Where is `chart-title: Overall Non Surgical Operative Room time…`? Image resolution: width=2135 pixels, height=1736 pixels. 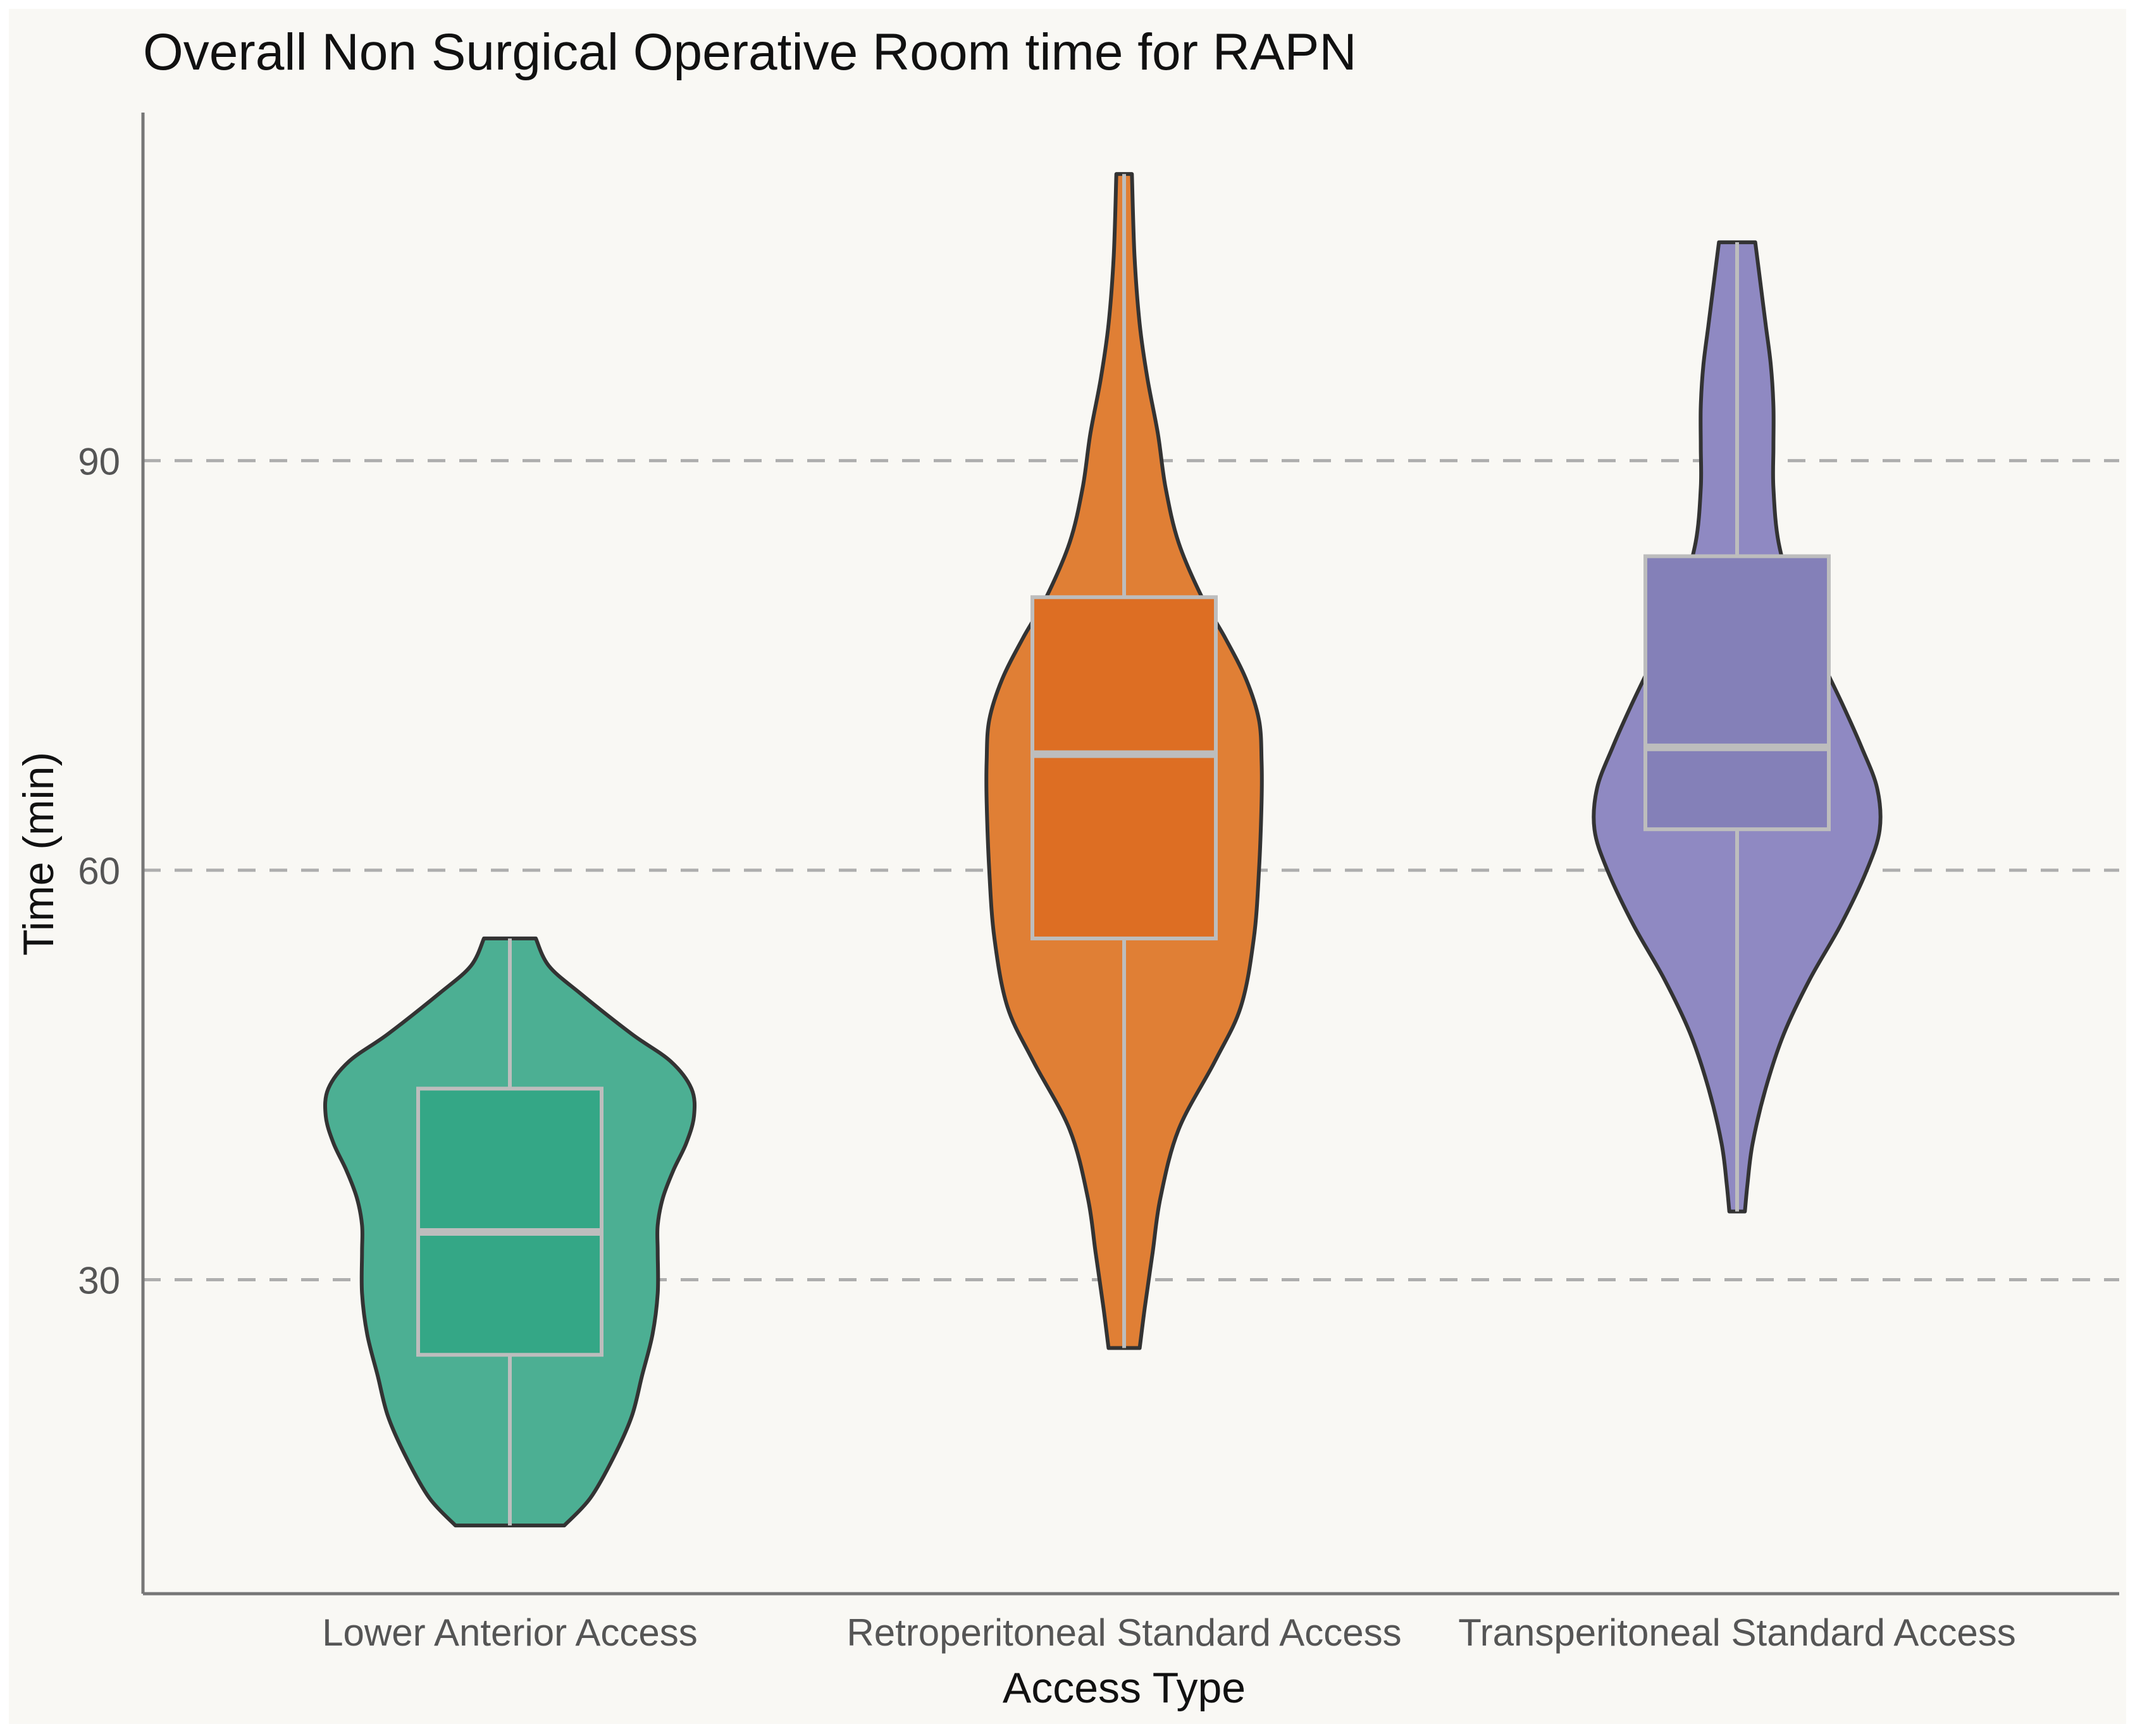
chart-title: Overall Non Surgical Operative Room time… is located at coordinates (750, 52).